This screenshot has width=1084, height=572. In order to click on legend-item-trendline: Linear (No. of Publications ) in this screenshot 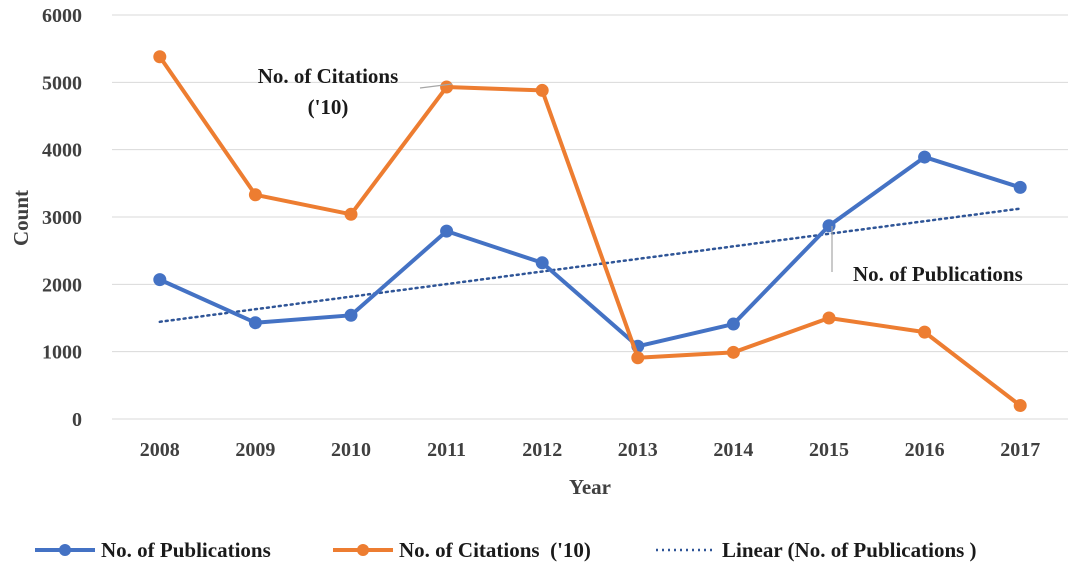, I will do `click(816, 550)`.